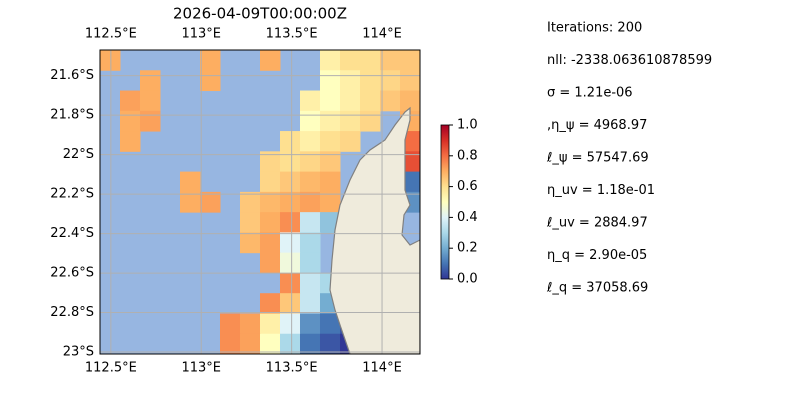  What do you see at coordinates (597, 255) in the screenshot?
I see `info-line: η_q = 2.90e-05` at bounding box center [597, 255].